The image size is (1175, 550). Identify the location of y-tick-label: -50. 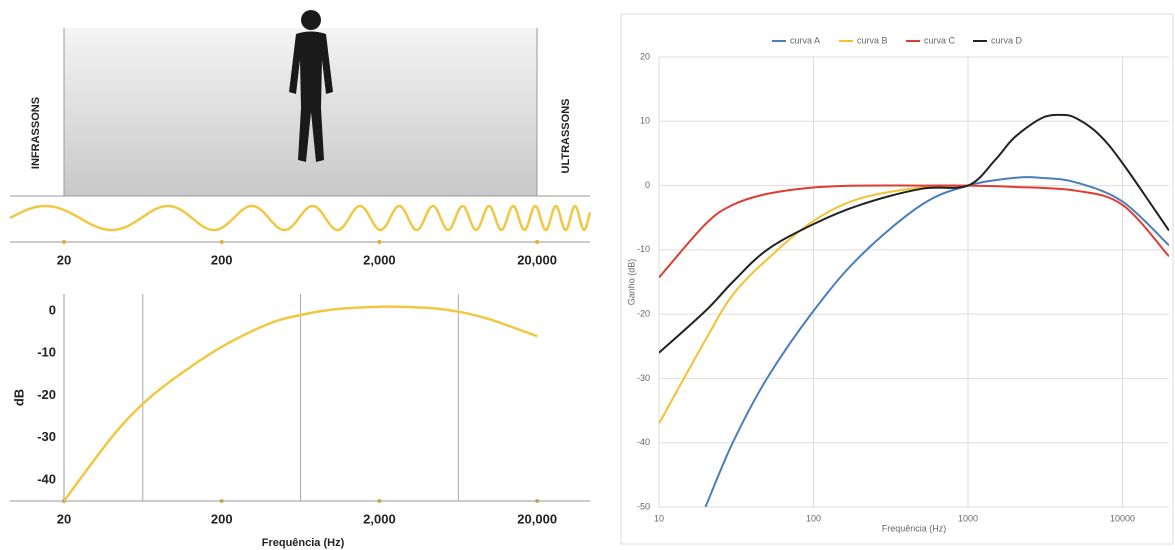
(643, 506).